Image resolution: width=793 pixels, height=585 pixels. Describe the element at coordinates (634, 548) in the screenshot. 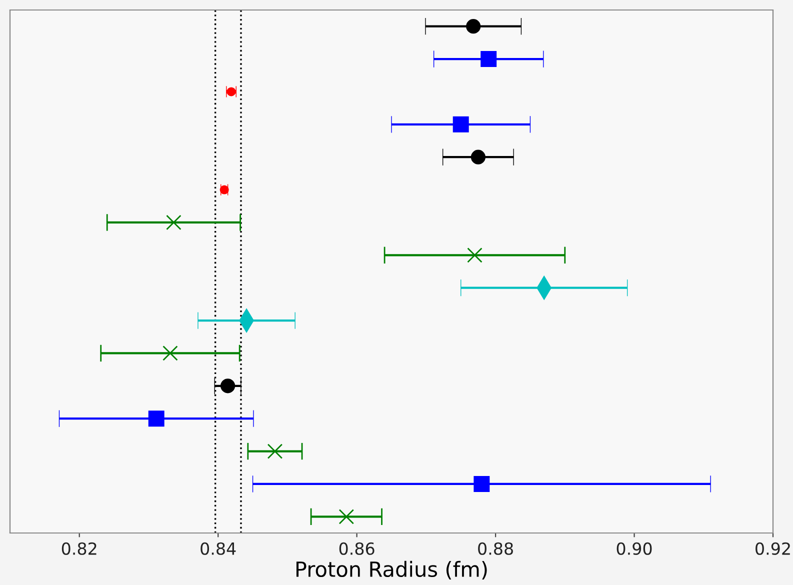

I see `x-tick-label: 0.90` at that location.